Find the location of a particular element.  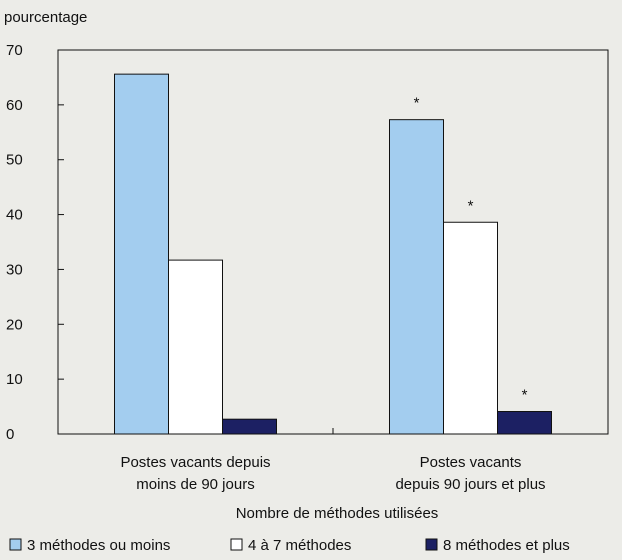

y-tick-label: 70 is located at coordinates (14, 50).